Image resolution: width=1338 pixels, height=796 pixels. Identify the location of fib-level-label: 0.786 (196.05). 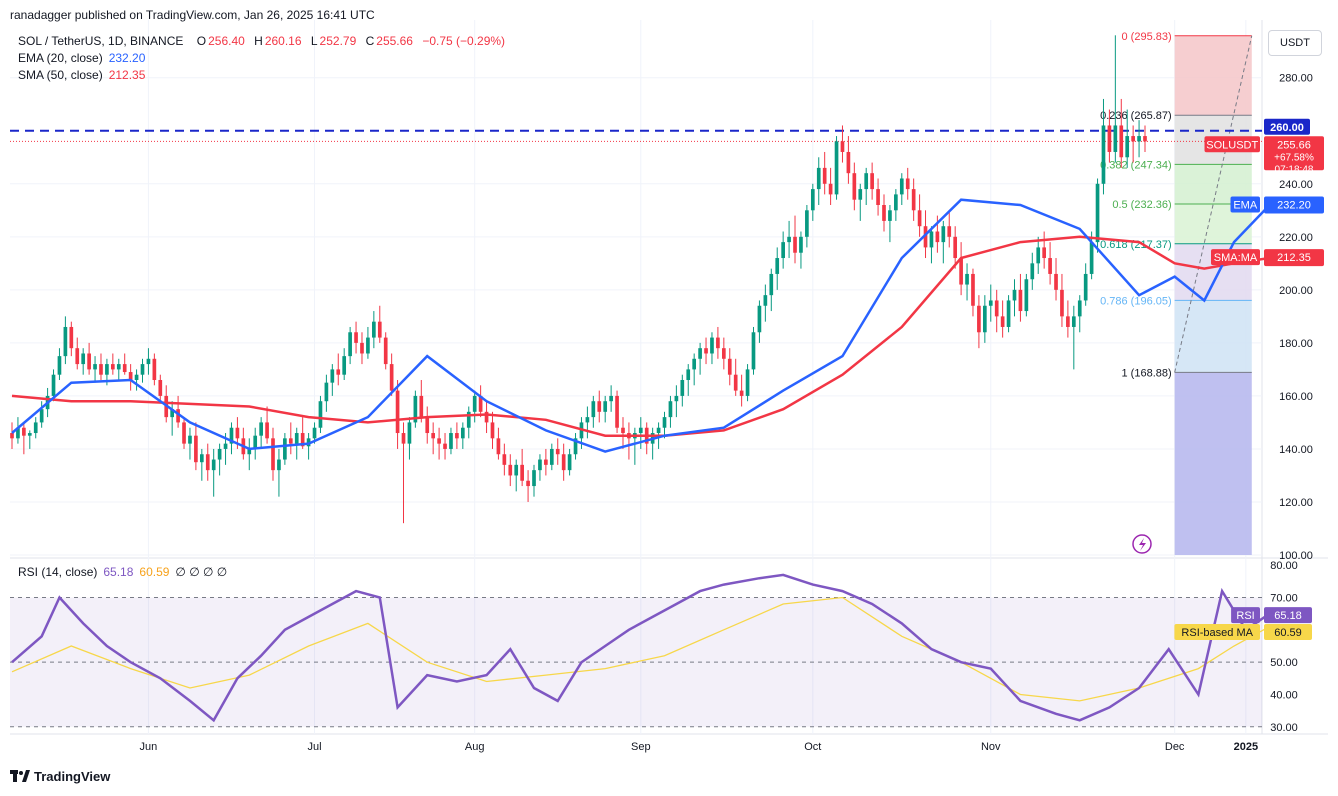
(1136, 301).